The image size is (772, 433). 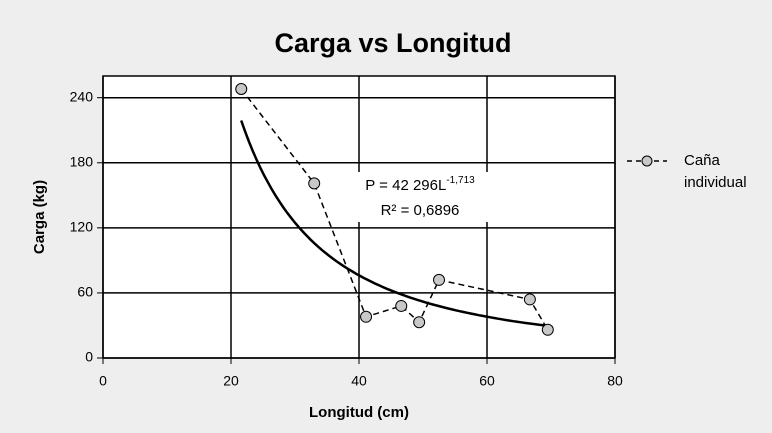 I want to click on x-tick-label: 40, so click(x=359, y=381).